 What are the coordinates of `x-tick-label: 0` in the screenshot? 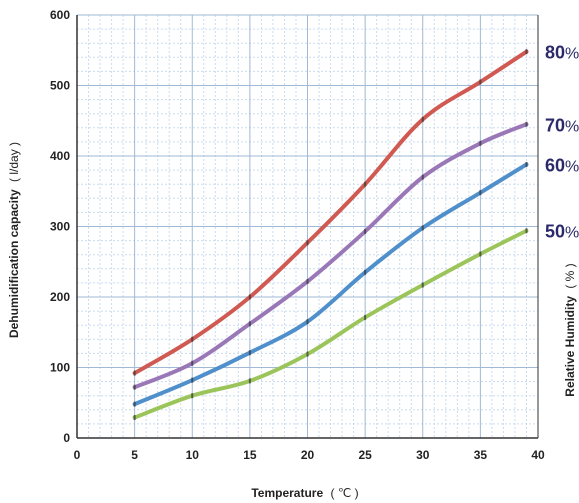 It's located at (77, 455).